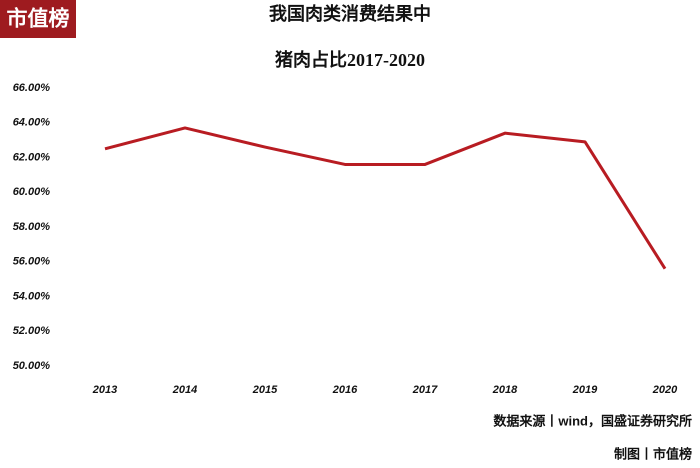  I want to click on y-tick-label: 64.00%, so click(32, 123).